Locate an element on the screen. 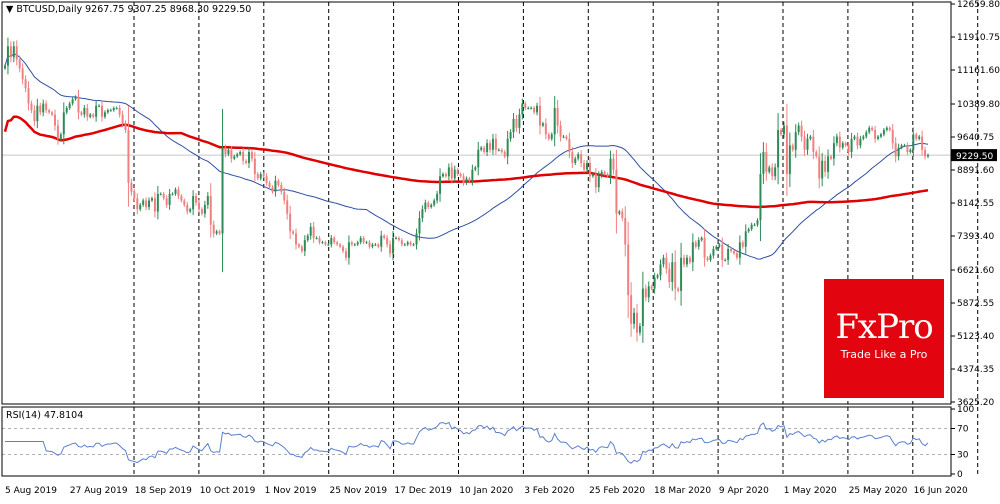 Image resolution: width=1000 pixels, height=504 pixels. price-tick-label: 8142.55 is located at coordinates (975, 204).